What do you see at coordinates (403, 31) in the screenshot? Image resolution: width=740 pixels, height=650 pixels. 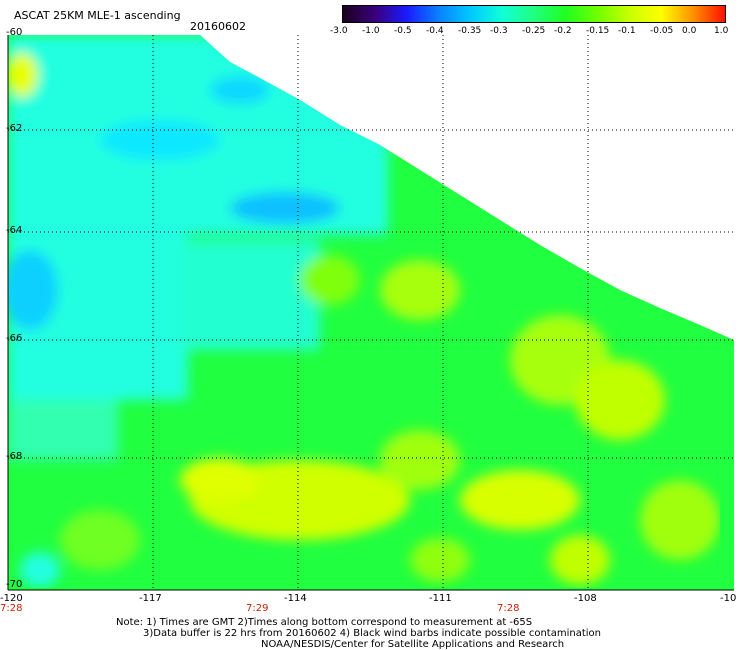 I see `colorbar-label: -0.5` at bounding box center [403, 31].